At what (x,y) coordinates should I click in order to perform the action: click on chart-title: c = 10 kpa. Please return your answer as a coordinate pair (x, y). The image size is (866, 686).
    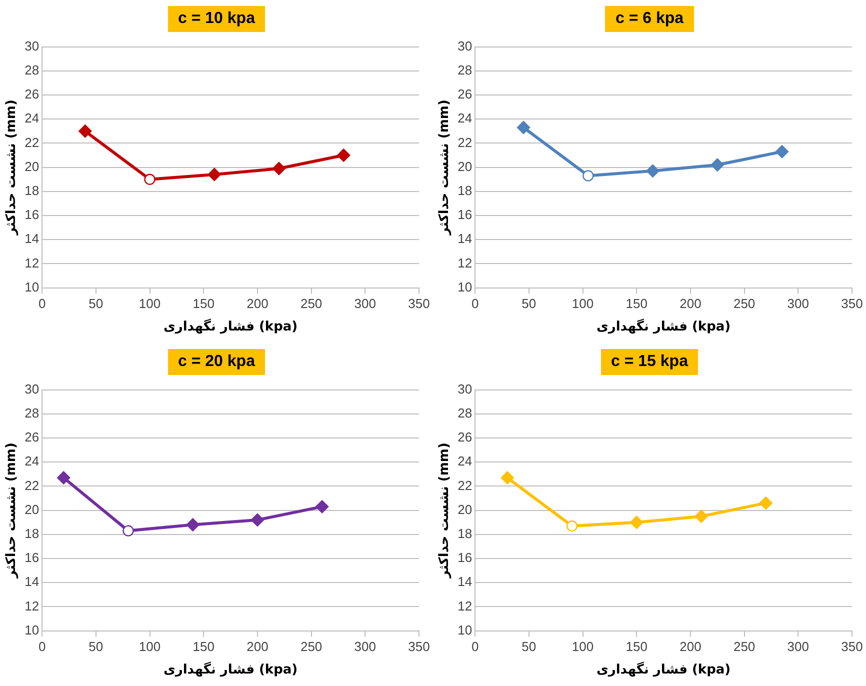
    Looking at the image, I should click on (216, 19).